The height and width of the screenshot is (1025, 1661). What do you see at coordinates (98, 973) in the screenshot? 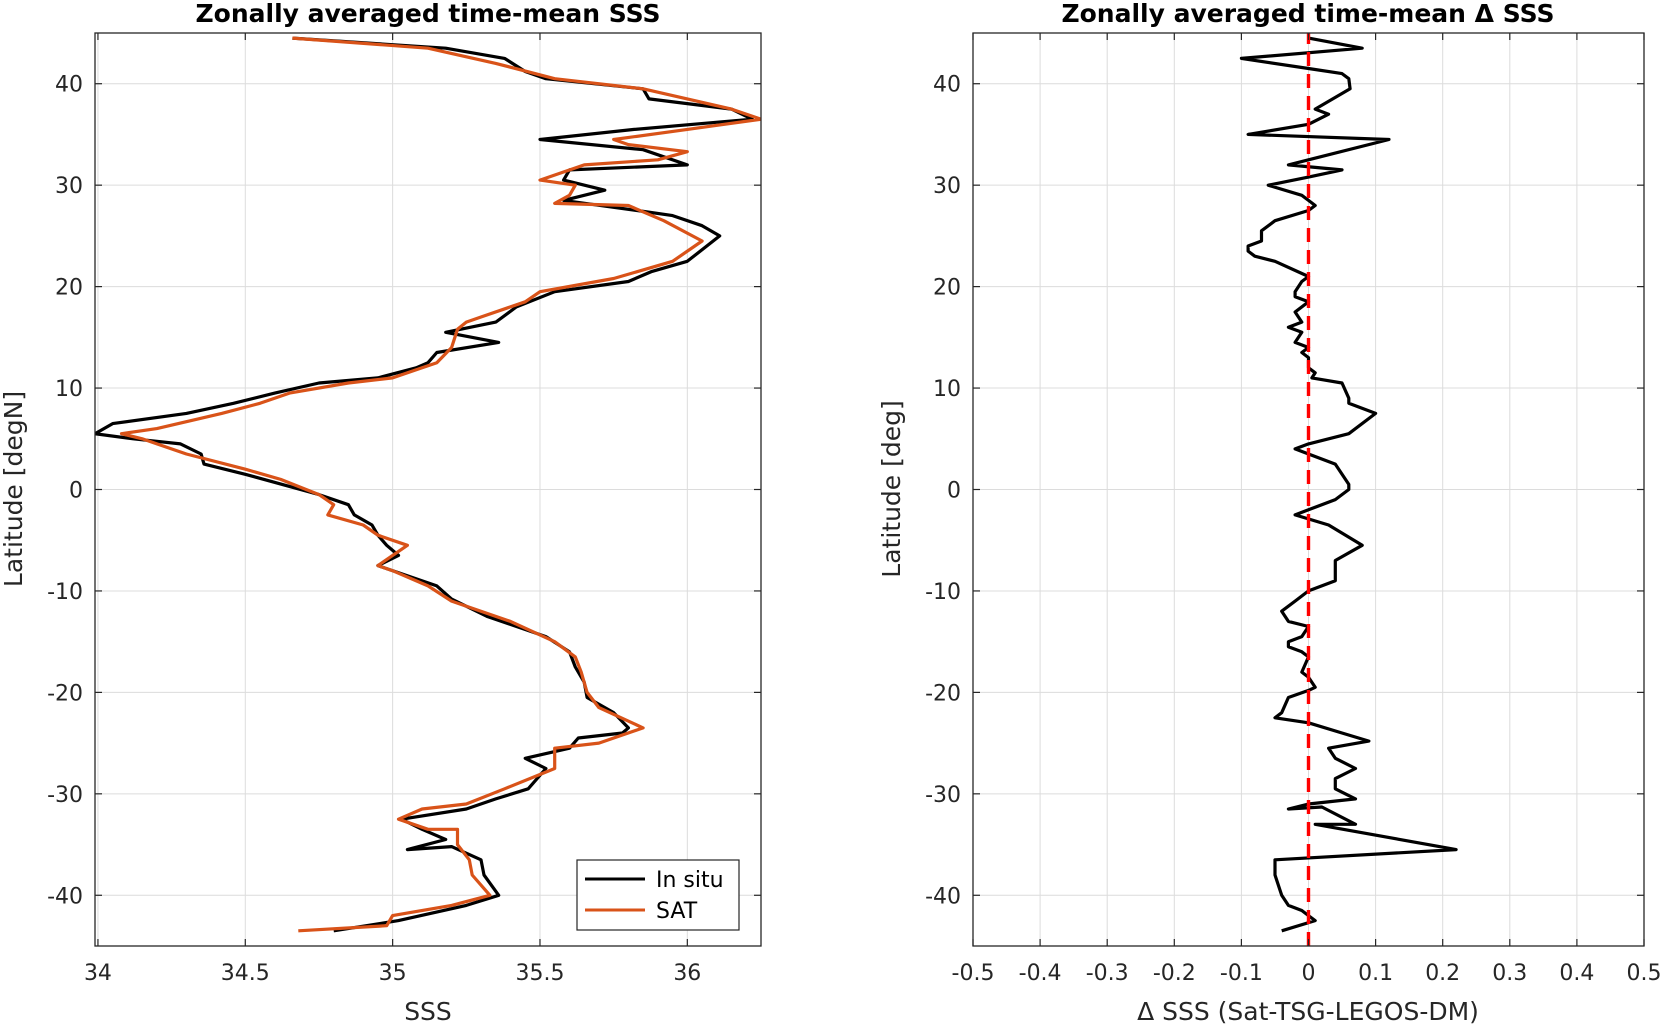
I see `left-x-tick-label: 34` at bounding box center [98, 973].